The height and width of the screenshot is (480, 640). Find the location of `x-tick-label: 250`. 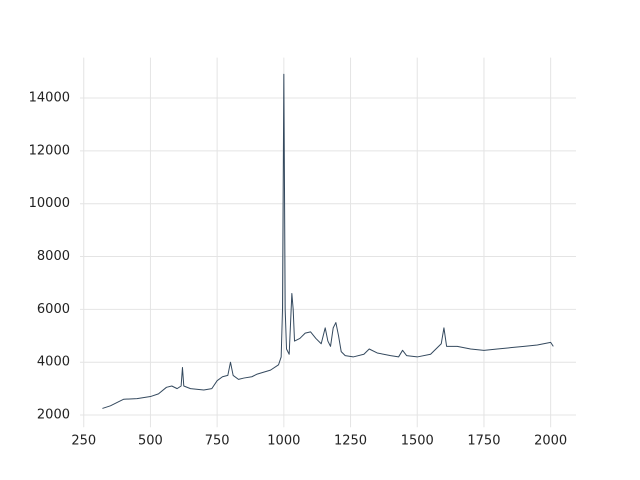

x-tick-label: 250 is located at coordinates (83, 441).